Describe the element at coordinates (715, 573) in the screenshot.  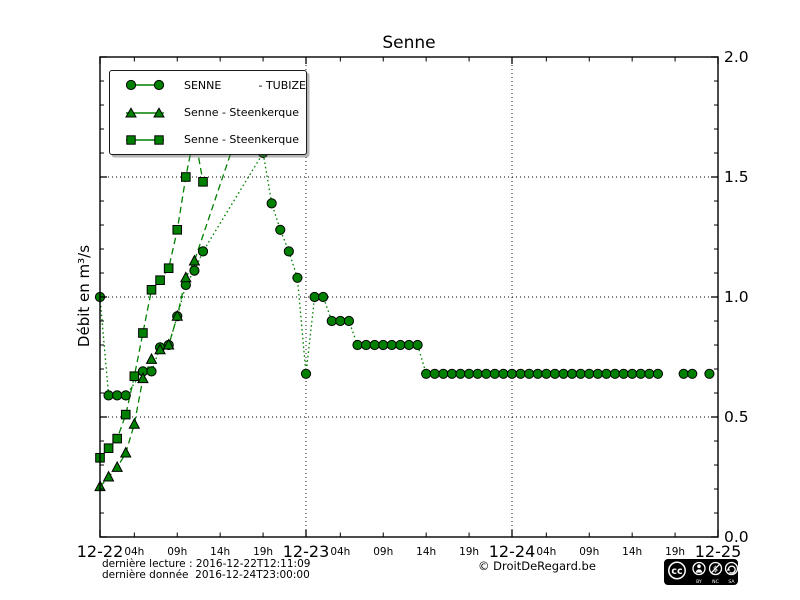
I see `cc-nc-dollar-icon: $ NC` at that location.